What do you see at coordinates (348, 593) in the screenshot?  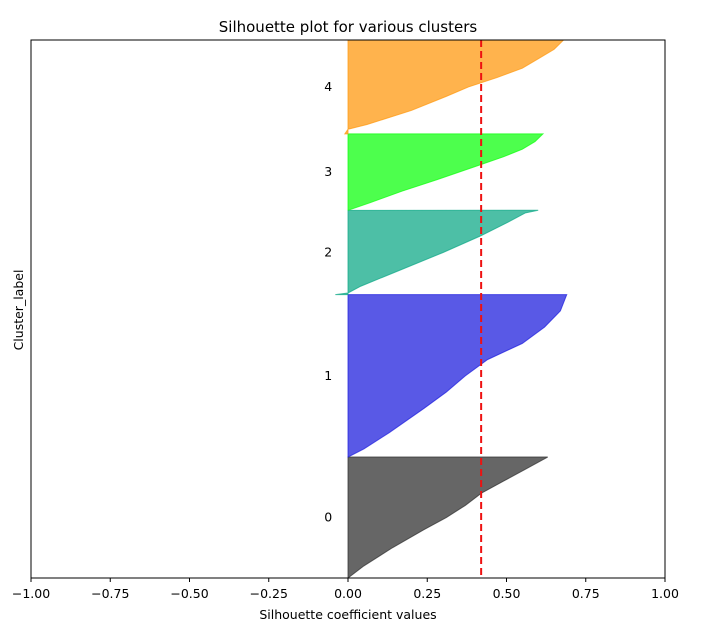 I see `x-tick-label: 0.00` at bounding box center [348, 593].